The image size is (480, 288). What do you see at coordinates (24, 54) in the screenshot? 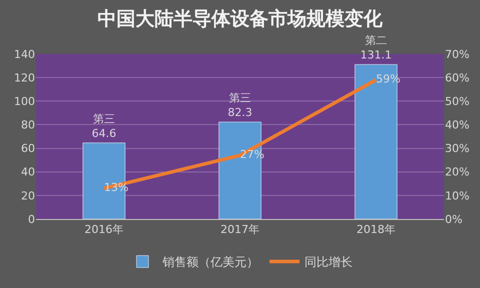
I see `y-tick-label: 140` at bounding box center [24, 54].